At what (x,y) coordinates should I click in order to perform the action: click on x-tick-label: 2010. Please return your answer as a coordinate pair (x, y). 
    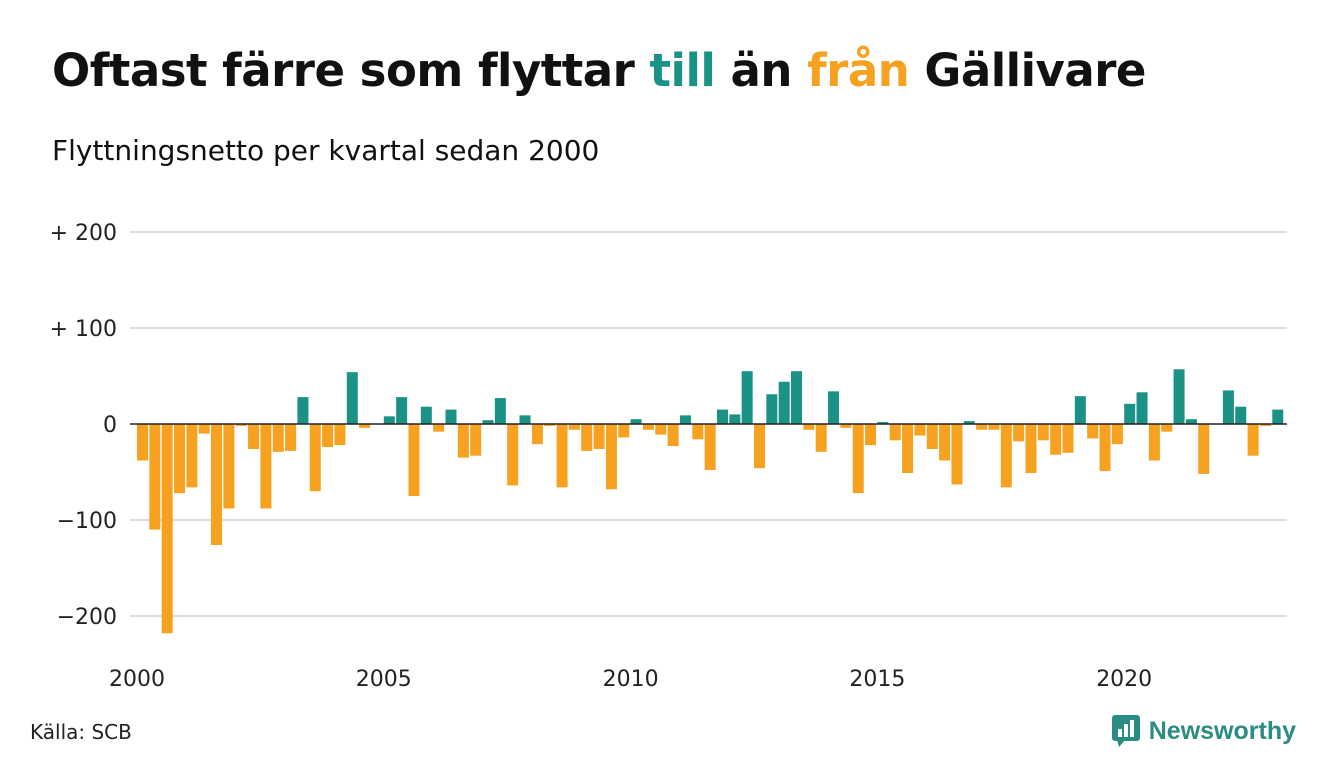
    Looking at the image, I should click on (631, 679).